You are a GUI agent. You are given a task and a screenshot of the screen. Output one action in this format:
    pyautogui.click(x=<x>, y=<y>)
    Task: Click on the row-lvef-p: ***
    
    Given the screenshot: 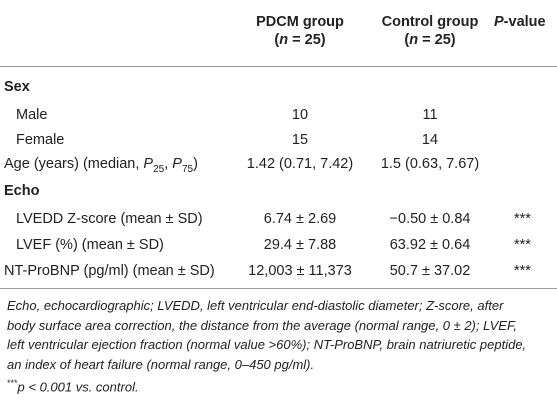 What is the action you would take?
    pyautogui.click(x=522, y=245)
    